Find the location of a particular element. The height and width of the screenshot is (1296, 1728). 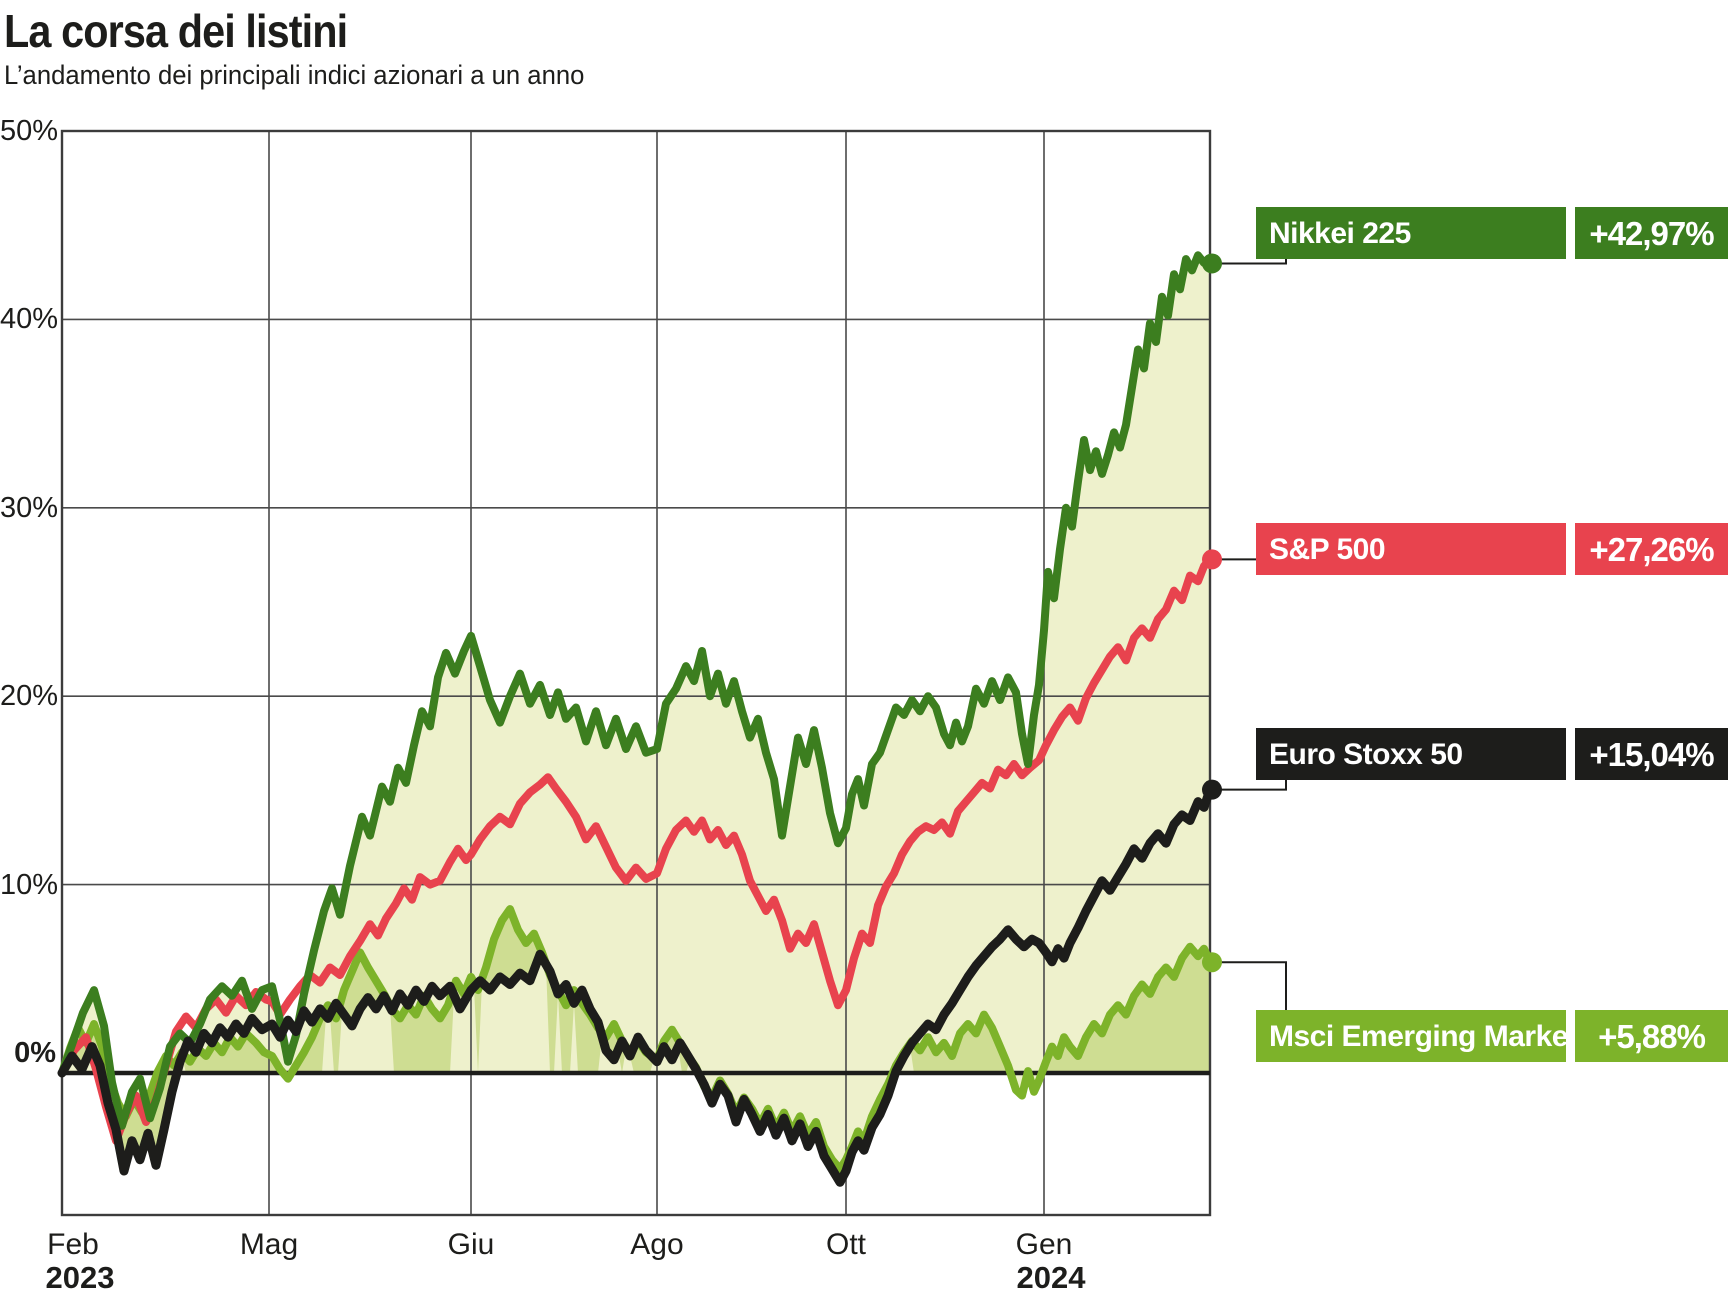

legend-row-sp500: S&P 500 +27,26% is located at coordinates (1492, 549).